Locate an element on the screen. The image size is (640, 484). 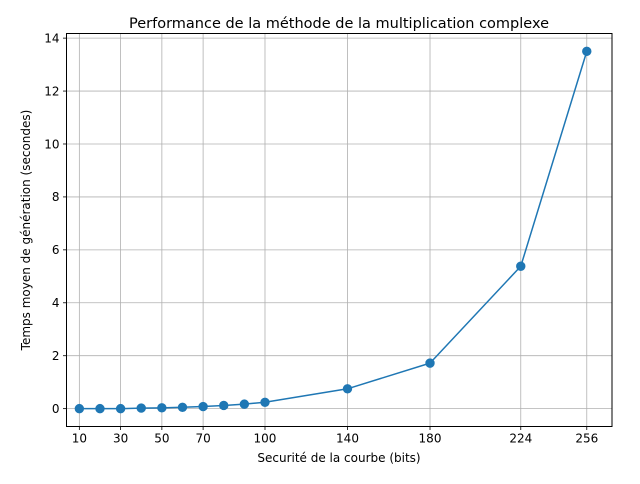
y-tick-label: 2 is located at coordinates (56, 356).